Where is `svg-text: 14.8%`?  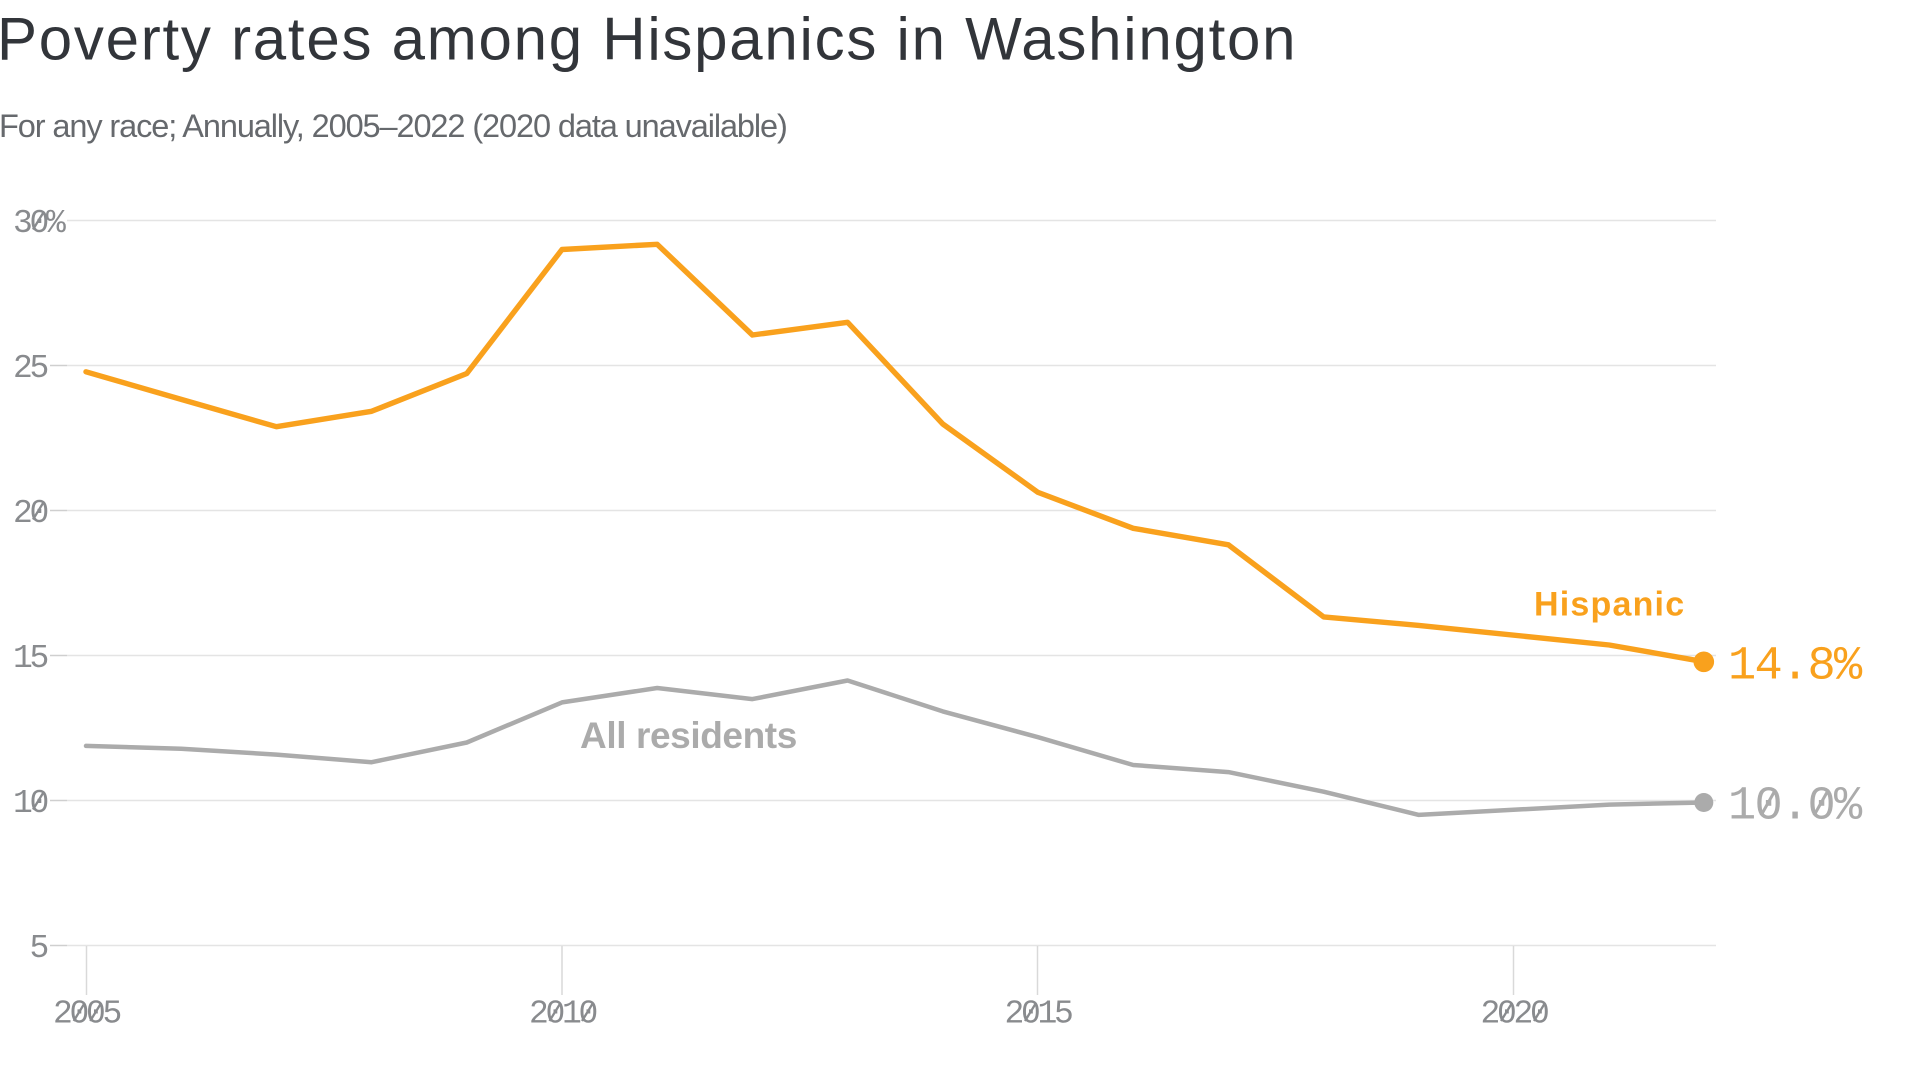 svg-text: 14.8% is located at coordinates (1795, 667).